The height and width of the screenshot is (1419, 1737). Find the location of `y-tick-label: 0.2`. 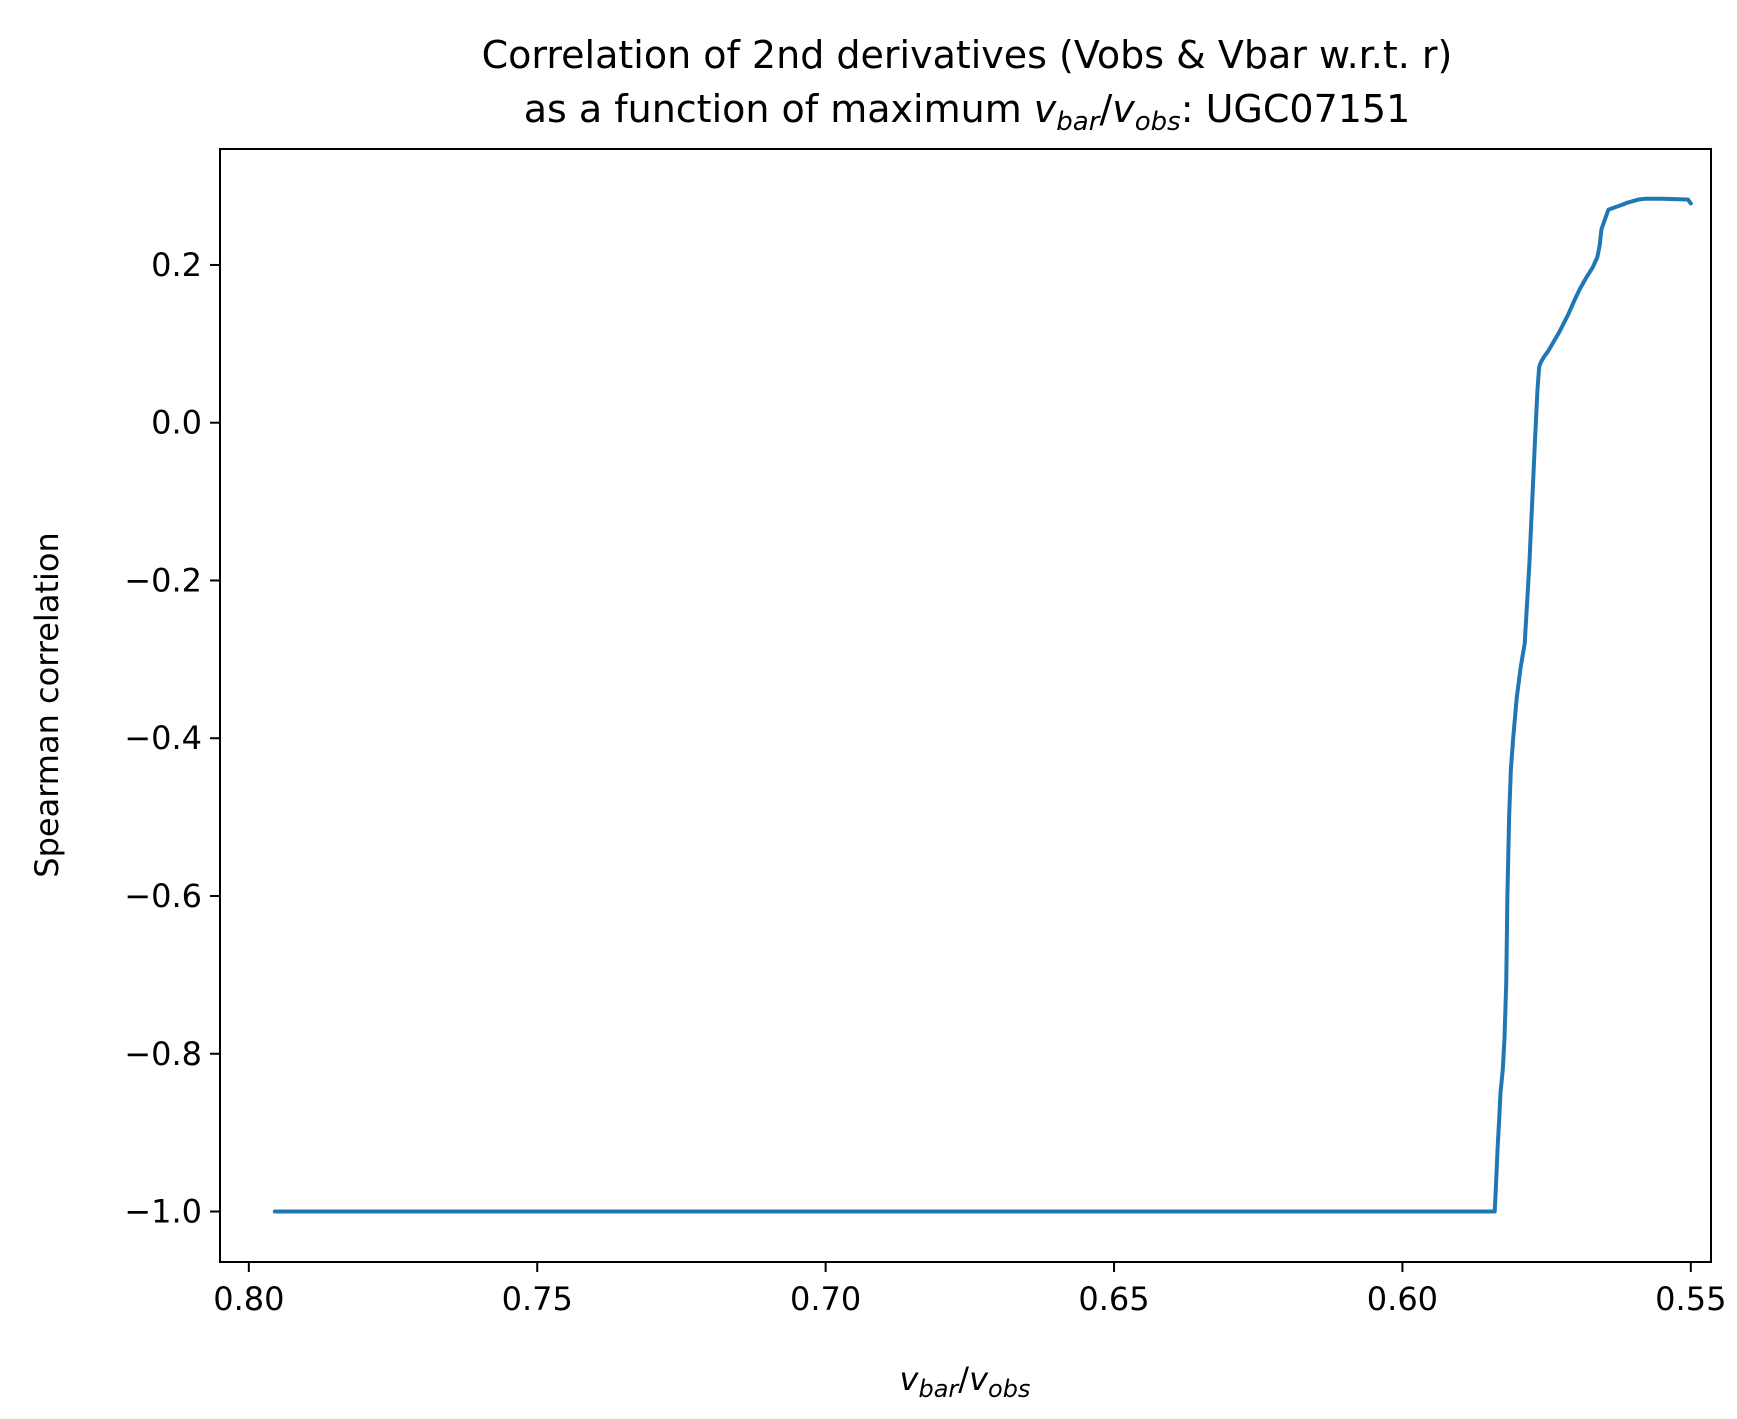

y-tick-label: 0.2 is located at coordinates (176, 265).